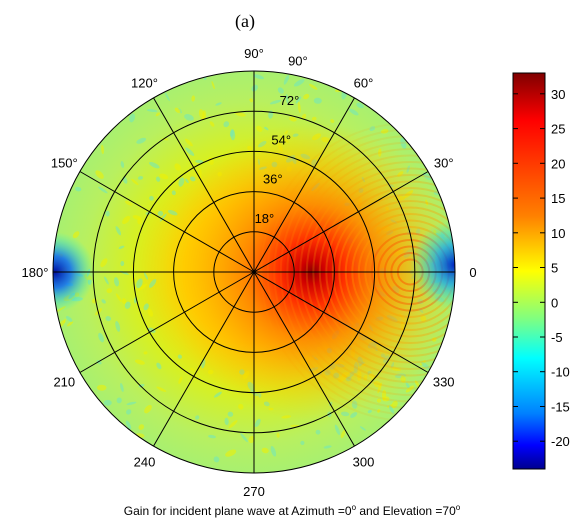 The image size is (583, 525). What do you see at coordinates (64, 382) in the screenshot?
I see `angle-label: 210` at bounding box center [64, 382].